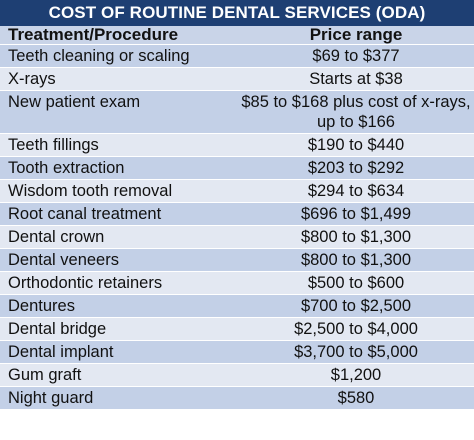 The image size is (474, 440). Describe the element at coordinates (356, 329) in the screenshot. I see `price-cell: $2,500 to $4,000` at that location.